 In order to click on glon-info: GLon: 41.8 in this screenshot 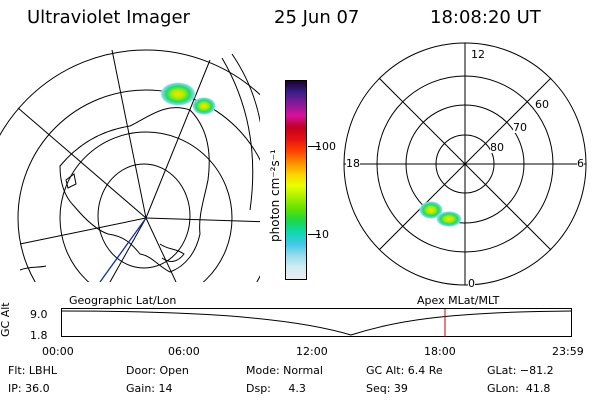, I will do `click(519, 388)`.